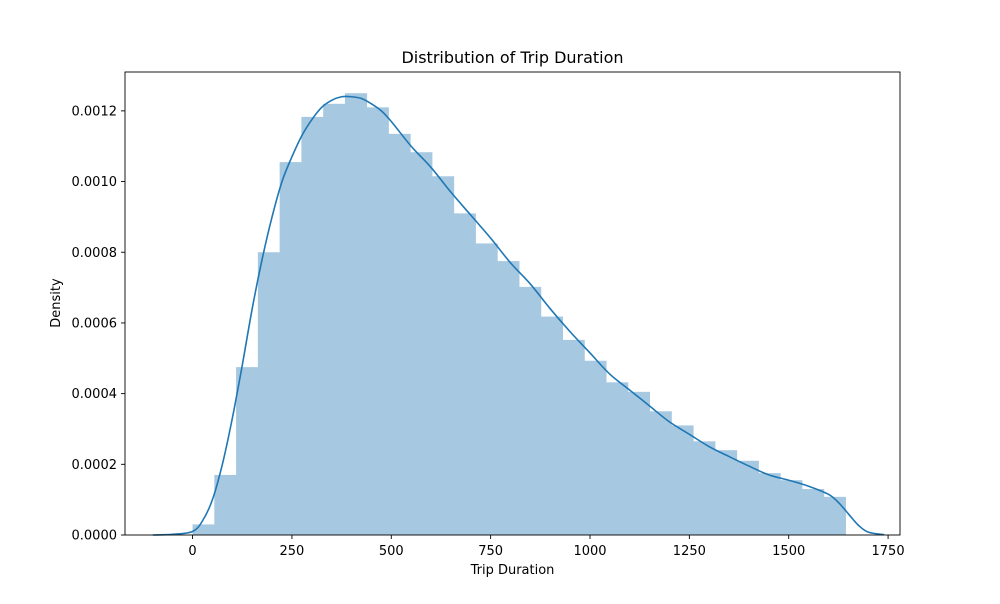 This screenshot has height=604, width=1000. Describe the element at coordinates (490, 551) in the screenshot. I see `x-tick-label: 750` at that location.